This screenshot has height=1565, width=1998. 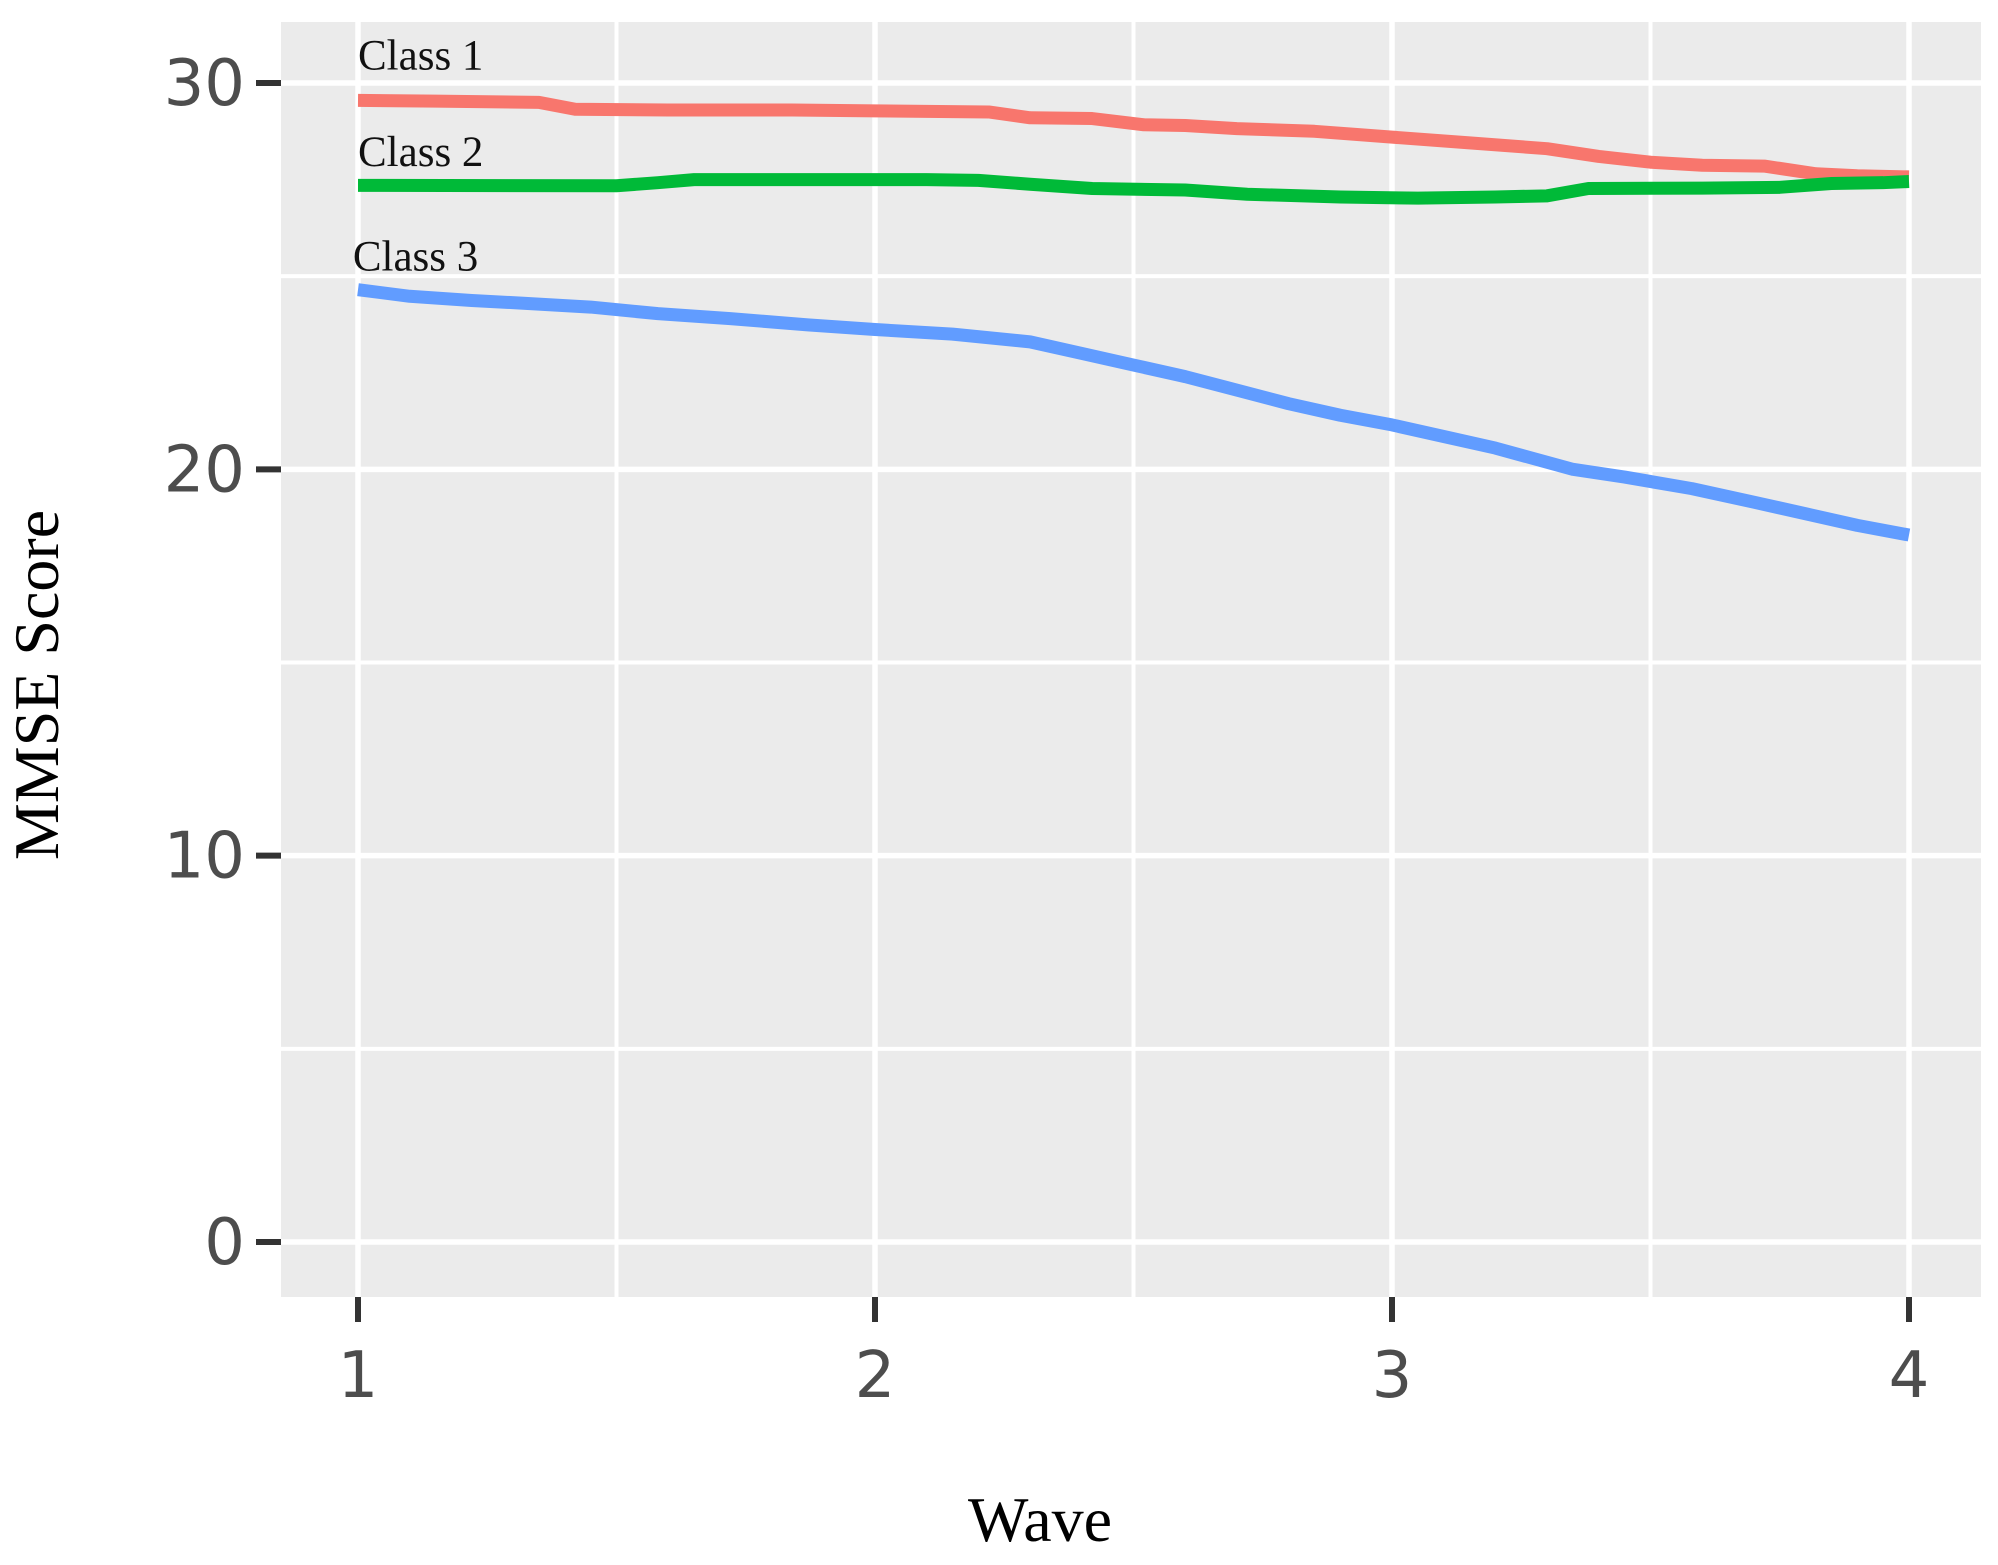 I want to click on annotation-class-1: Class 1, so click(x=420, y=55).